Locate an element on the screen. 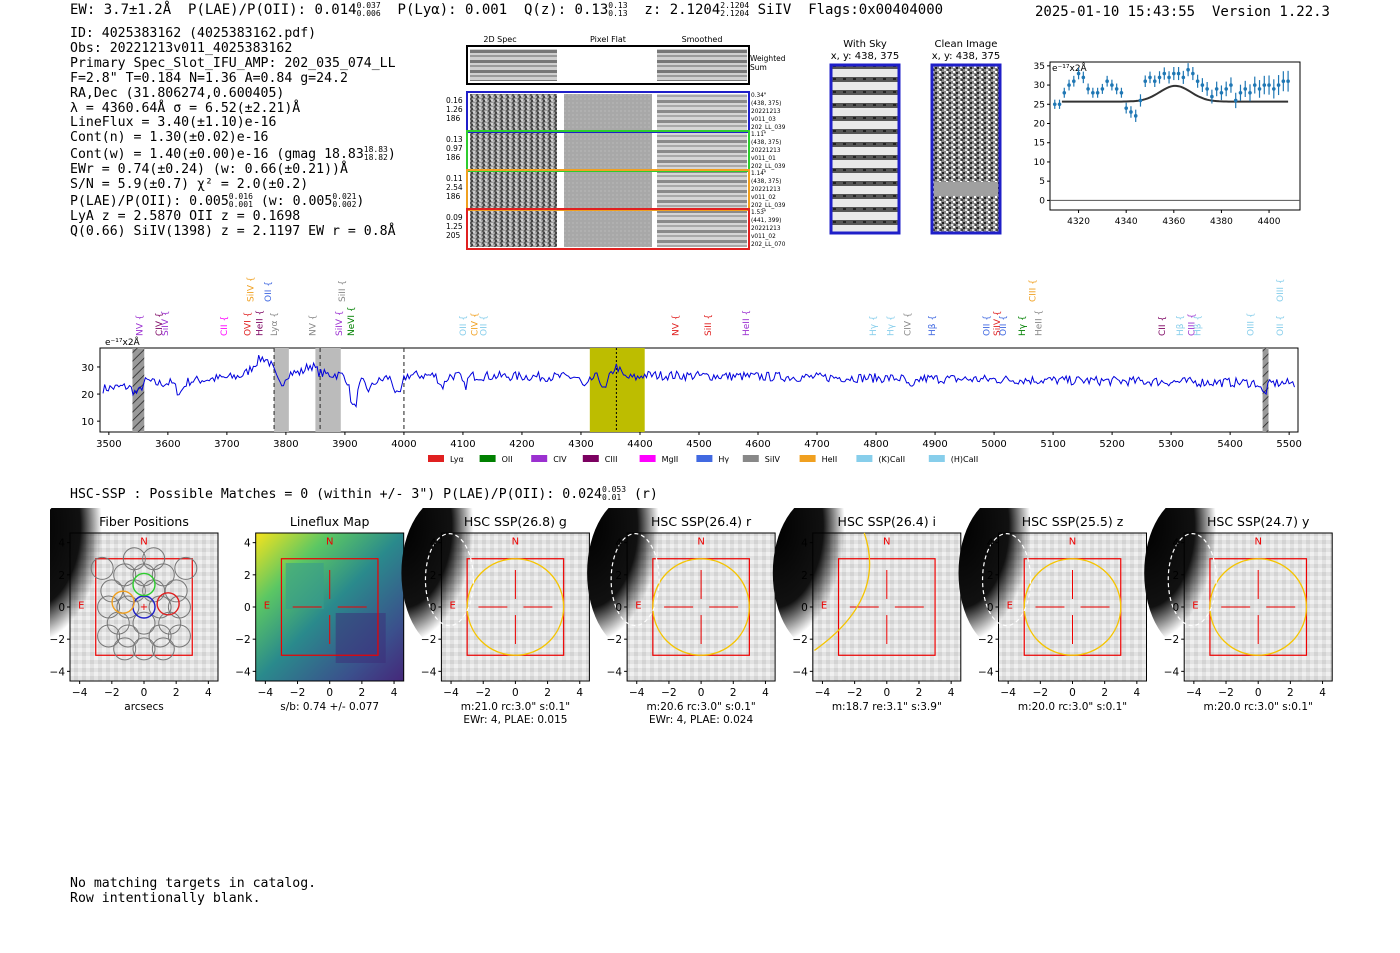 This screenshot has height=953, width=1400. spectrum-line-label: CII { is located at coordinates (1163, 326).